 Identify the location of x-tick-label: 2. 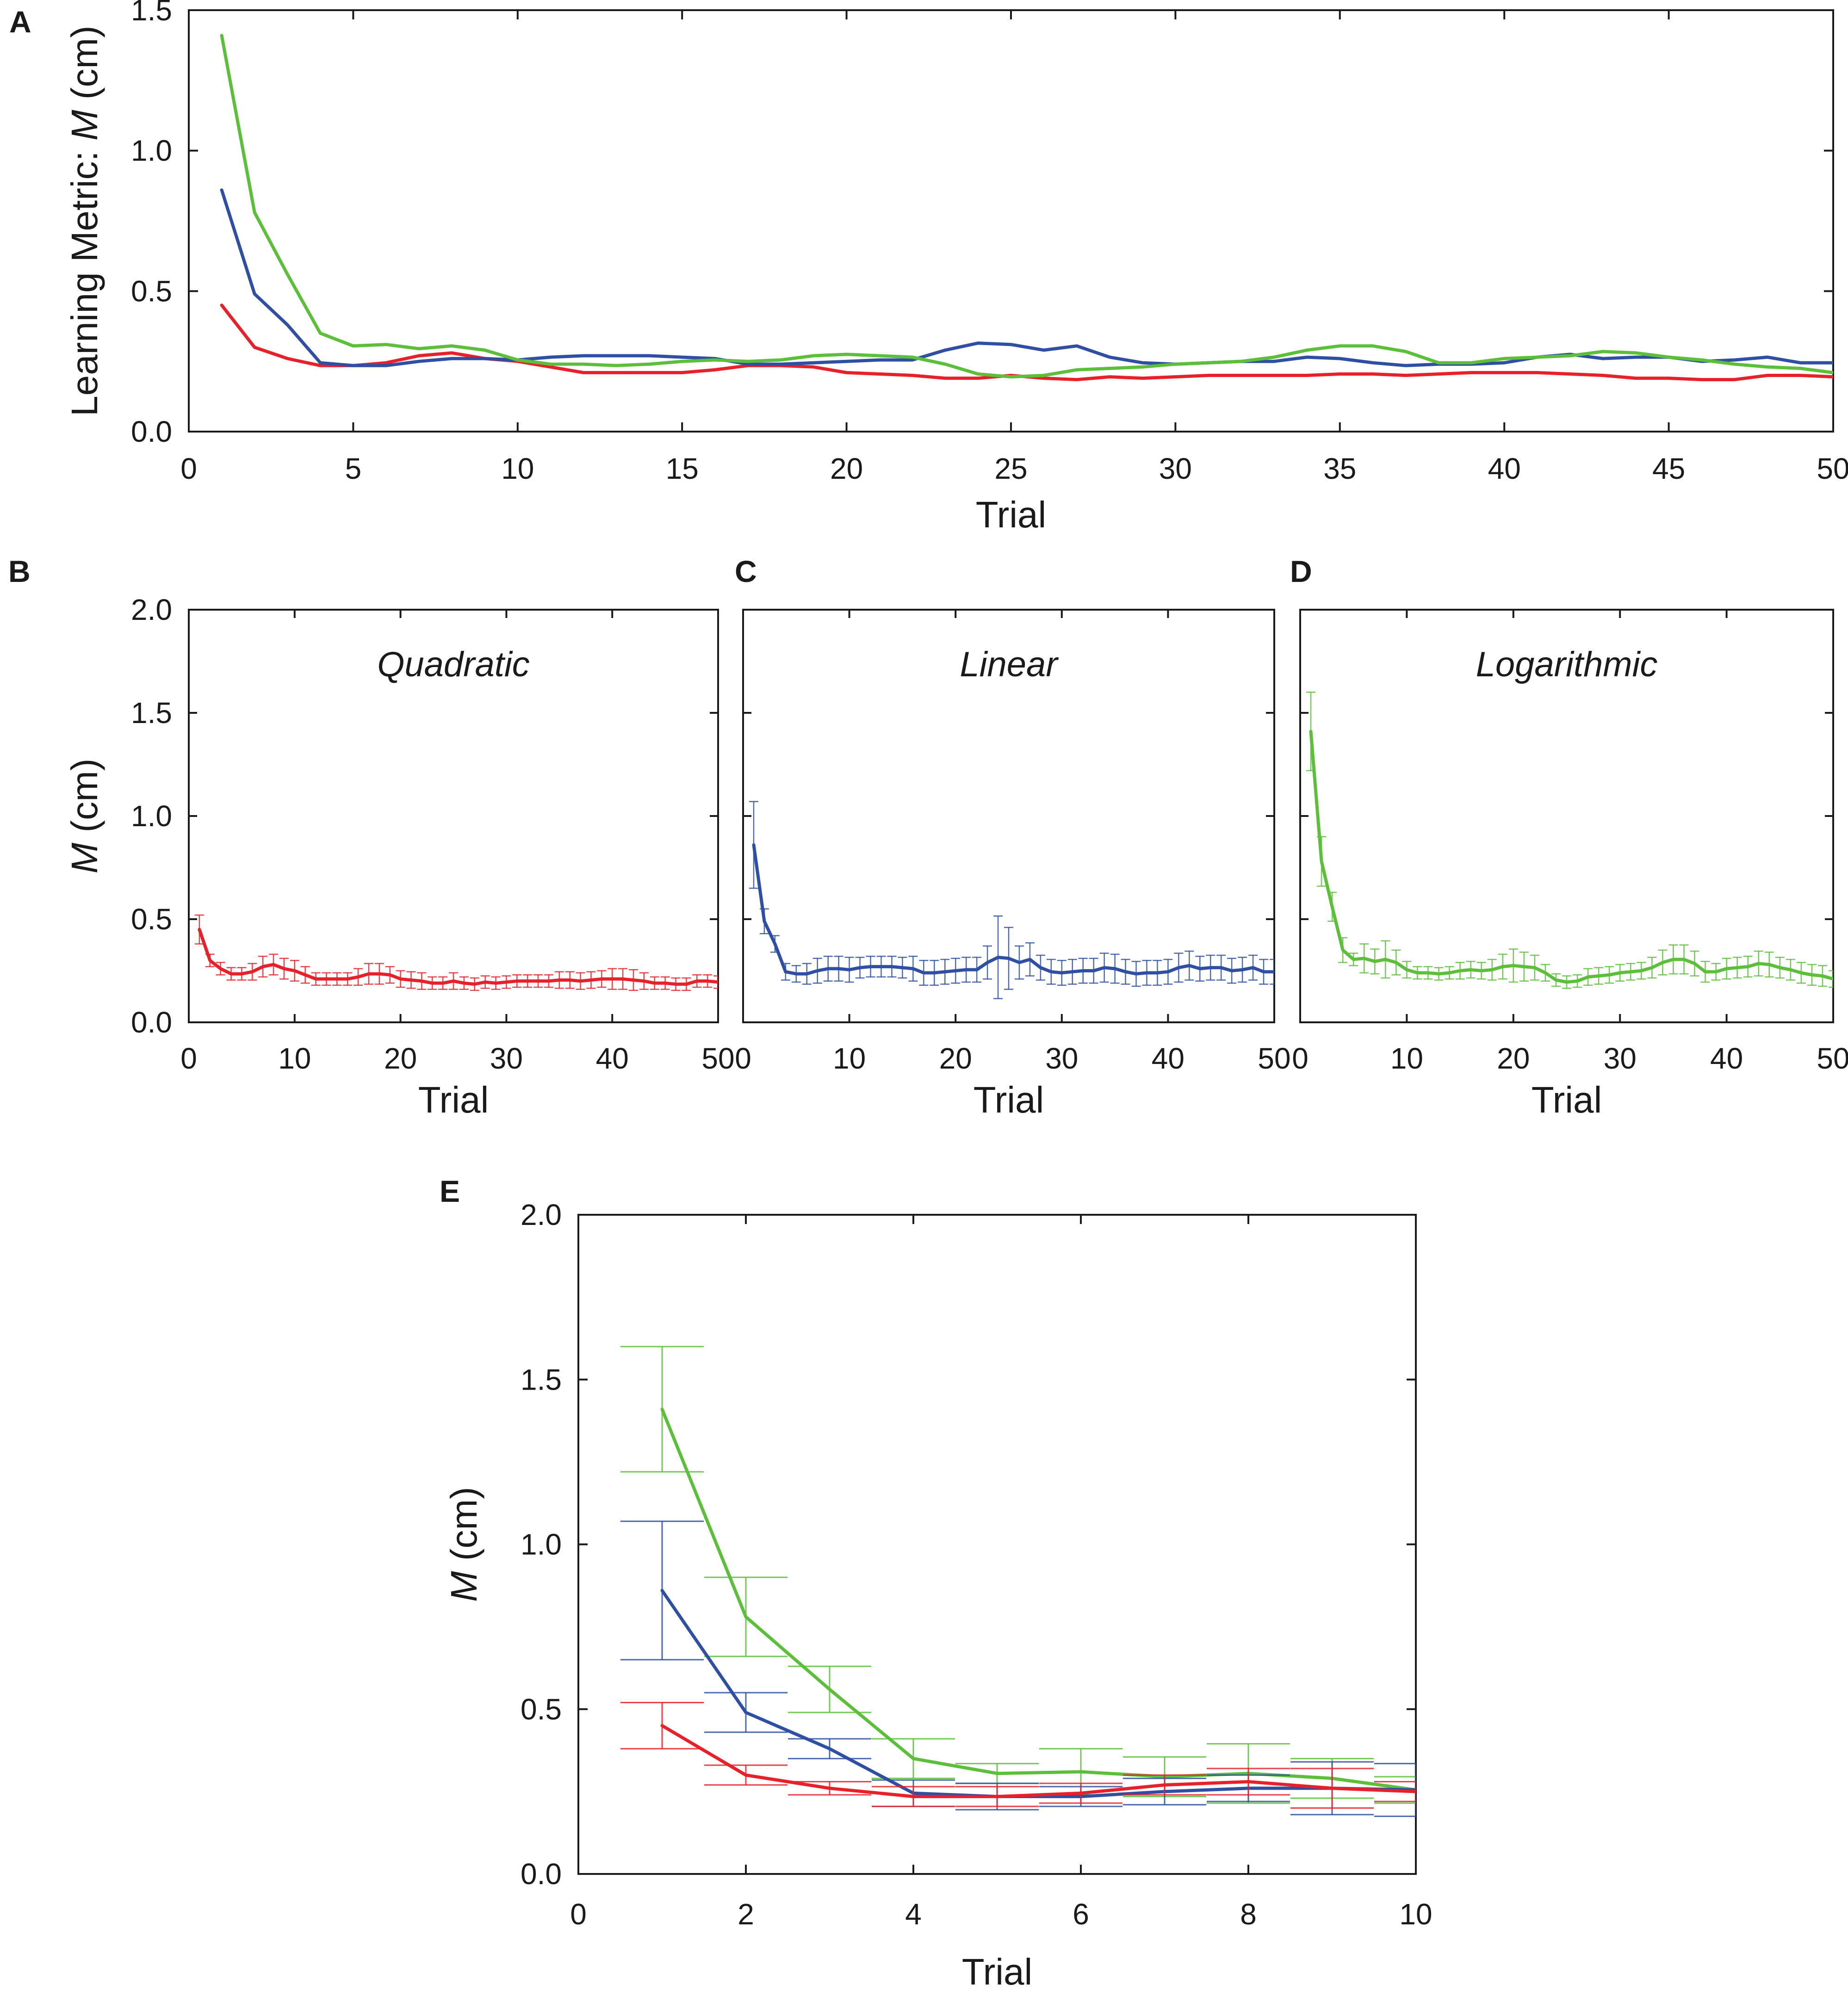
(746, 1915).